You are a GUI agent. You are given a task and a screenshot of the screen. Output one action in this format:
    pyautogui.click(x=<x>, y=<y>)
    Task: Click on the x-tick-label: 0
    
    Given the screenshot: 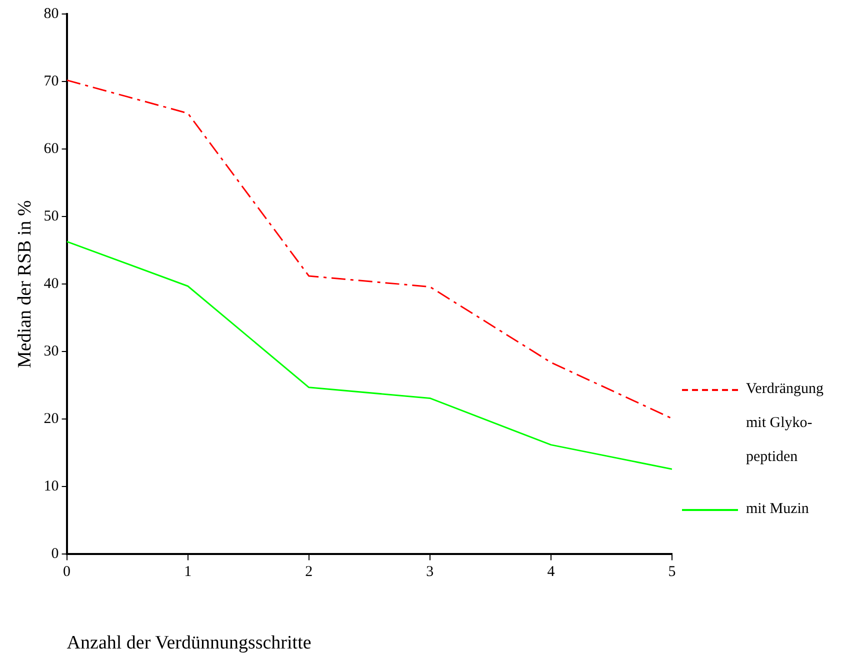 What is the action you would take?
    pyautogui.click(x=67, y=572)
    